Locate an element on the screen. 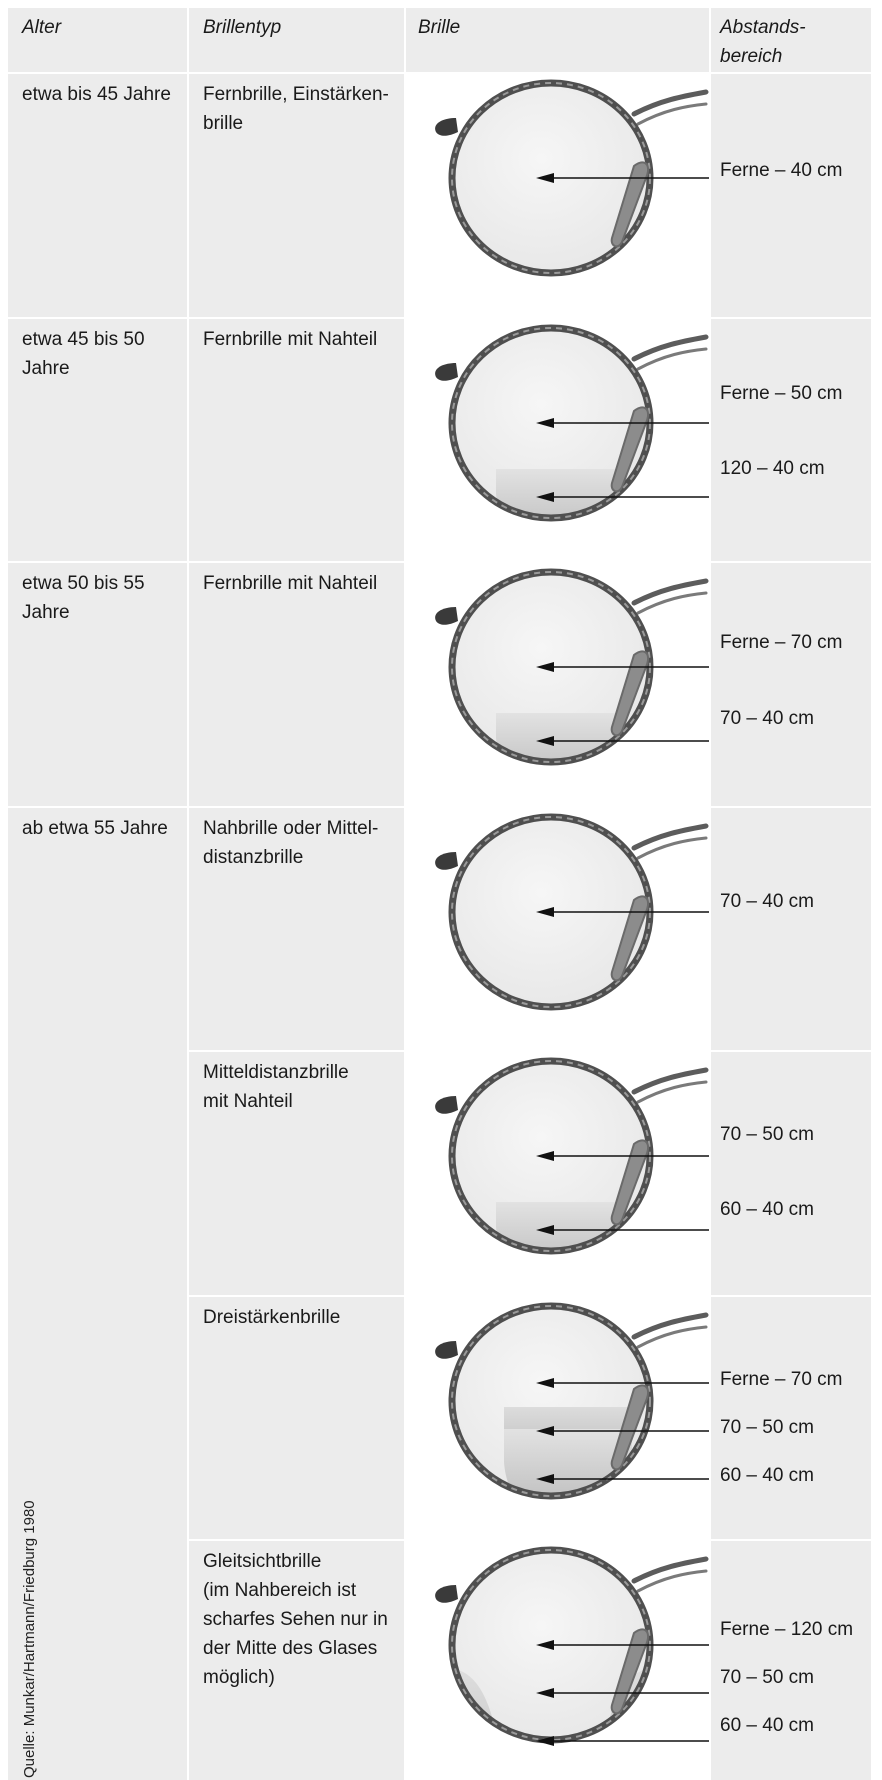 The width and height of the screenshot is (882, 1780). distance-label-row6-zone2: 70 – 50 cm is located at coordinates (767, 1427).